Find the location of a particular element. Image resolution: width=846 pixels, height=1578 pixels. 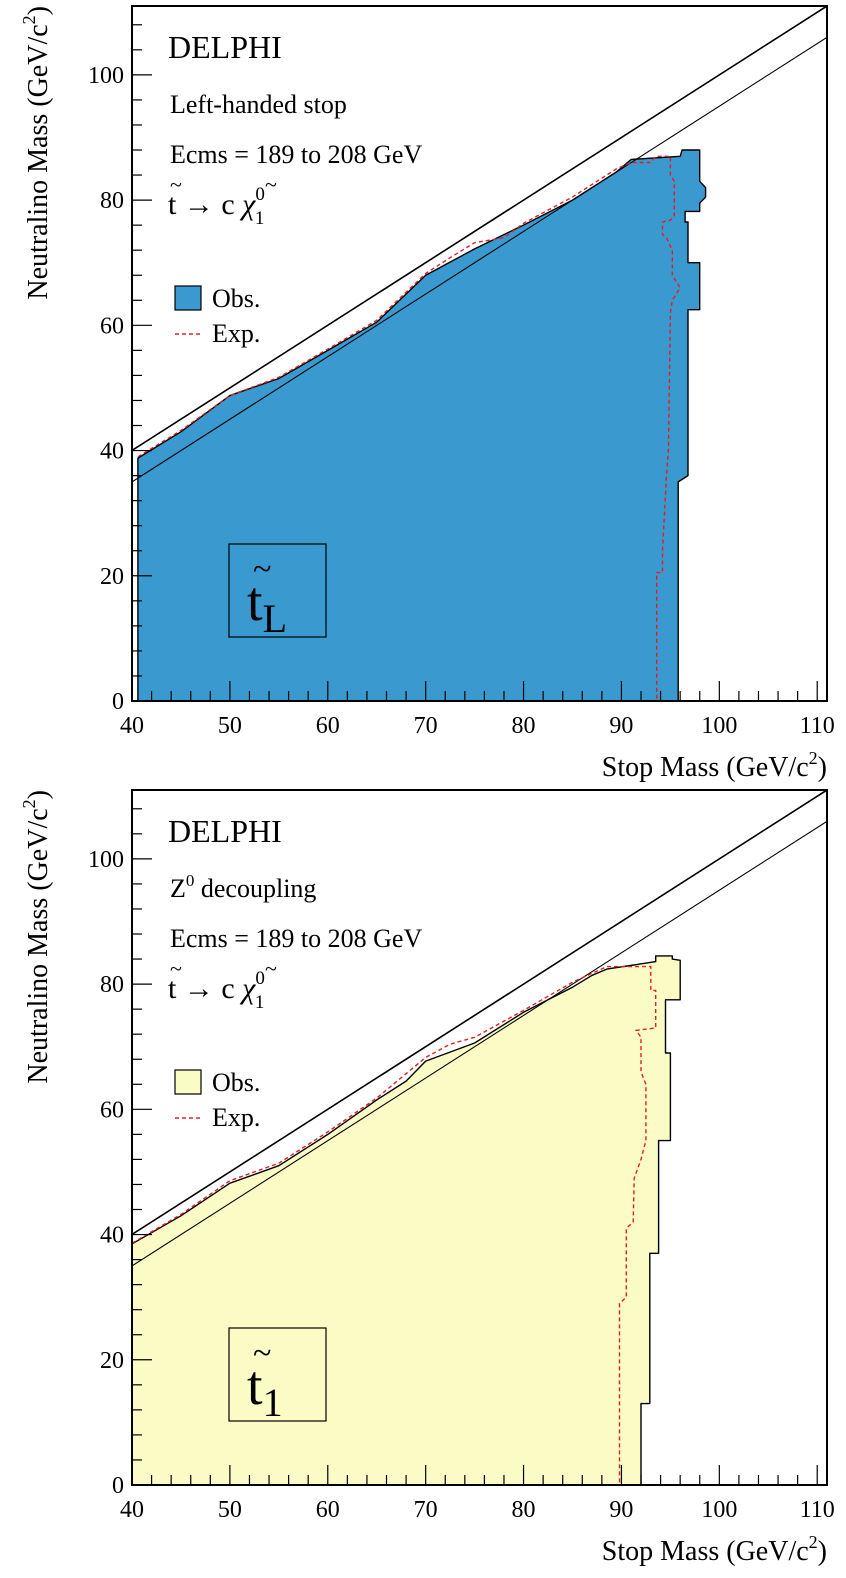

chart-subtitle-text: Left-handed stop is located at coordinates (258, 104).